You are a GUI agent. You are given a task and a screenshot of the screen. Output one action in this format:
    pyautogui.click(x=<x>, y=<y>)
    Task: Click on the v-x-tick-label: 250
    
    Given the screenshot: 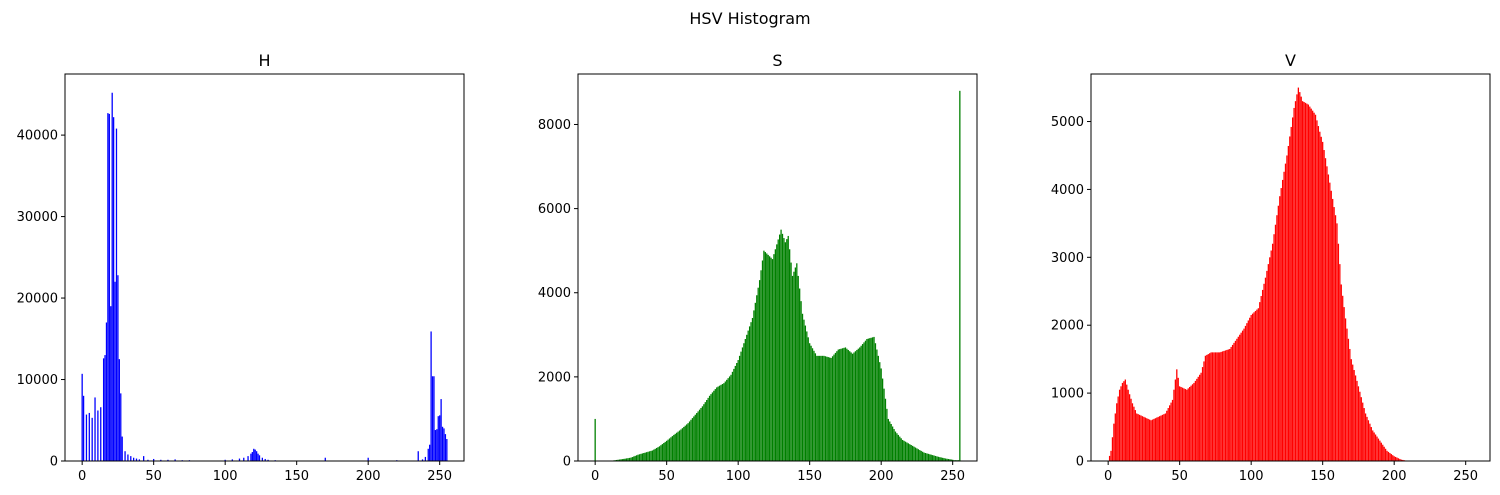 What is the action you would take?
    pyautogui.click(x=1465, y=476)
    